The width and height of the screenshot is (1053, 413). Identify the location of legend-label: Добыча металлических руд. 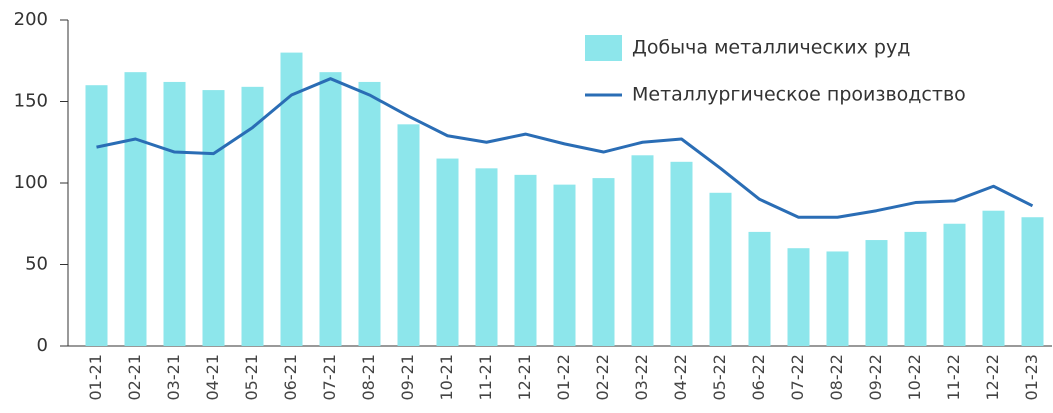
(771, 48).